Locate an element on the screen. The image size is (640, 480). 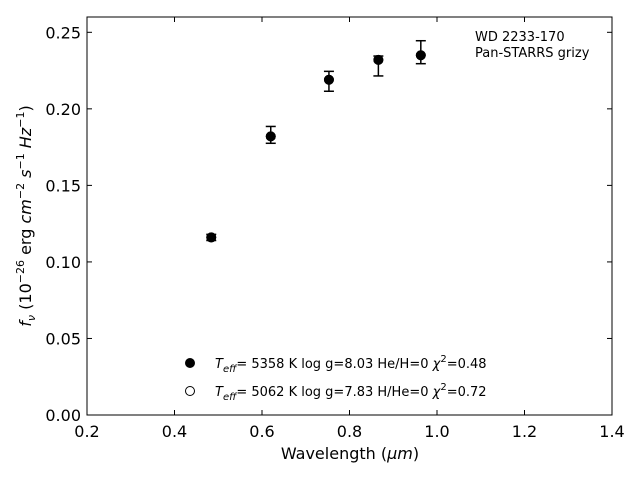
x-tick-label: 1.2 is located at coordinates (524, 431).